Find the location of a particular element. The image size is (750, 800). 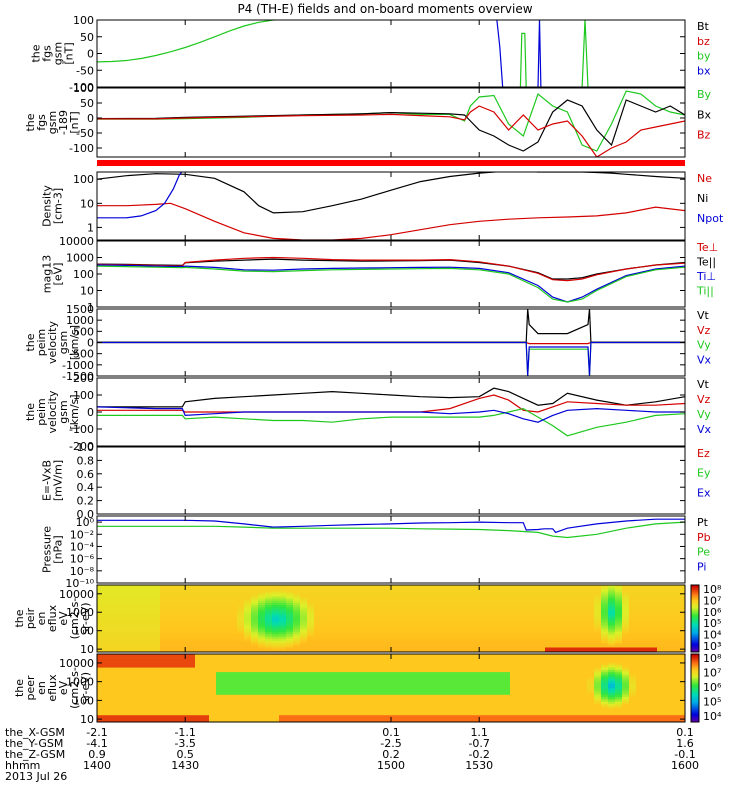

colorbar-segment is located at coordinates (695, 592).